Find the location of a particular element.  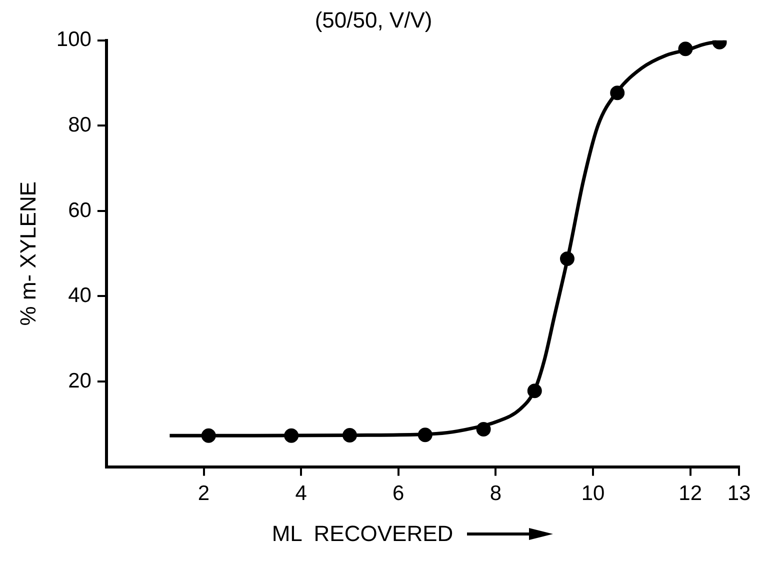

y-tick-label: 60 is located at coordinates (80, 210).